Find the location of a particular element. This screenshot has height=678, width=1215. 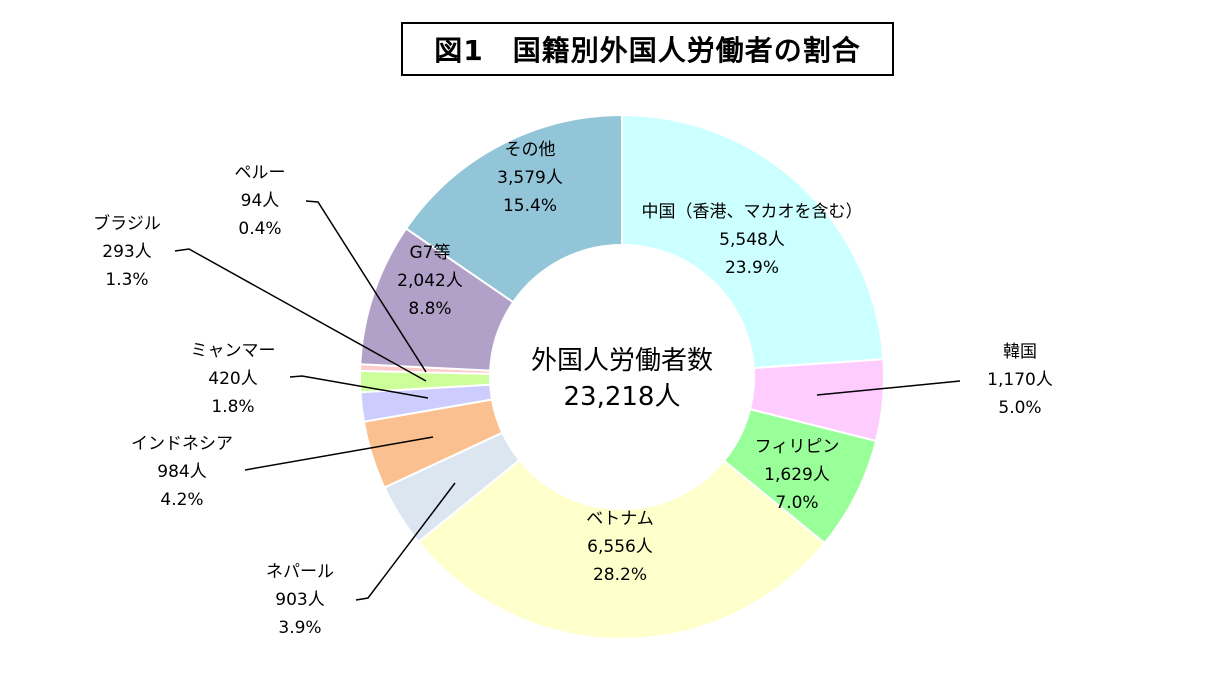

slice-3-arc is located at coordinates (621, 549).